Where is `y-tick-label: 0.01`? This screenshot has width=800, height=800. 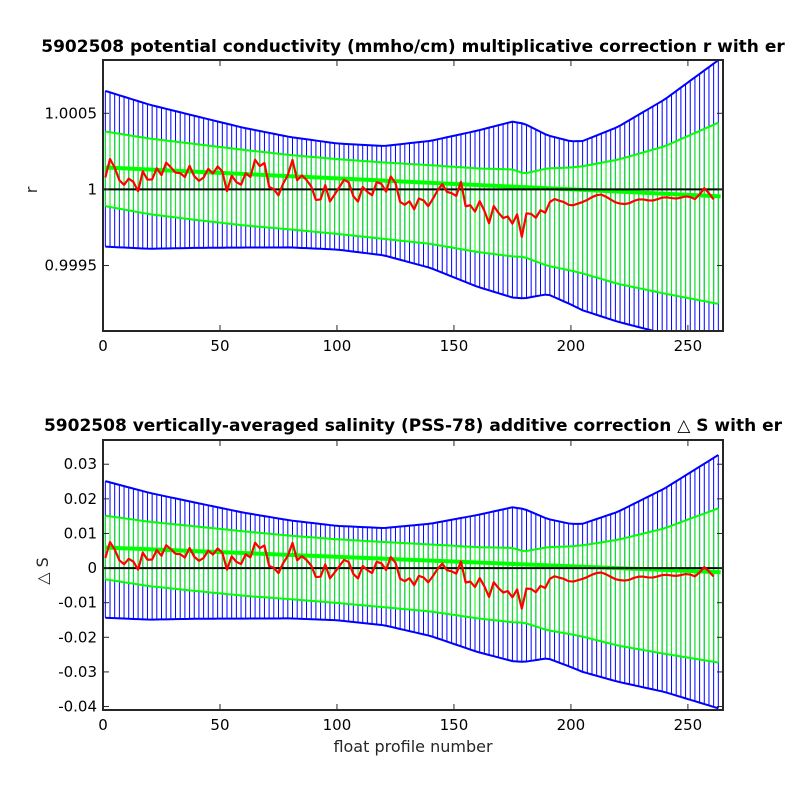 y-tick-label: 0.01 is located at coordinates (80, 533).